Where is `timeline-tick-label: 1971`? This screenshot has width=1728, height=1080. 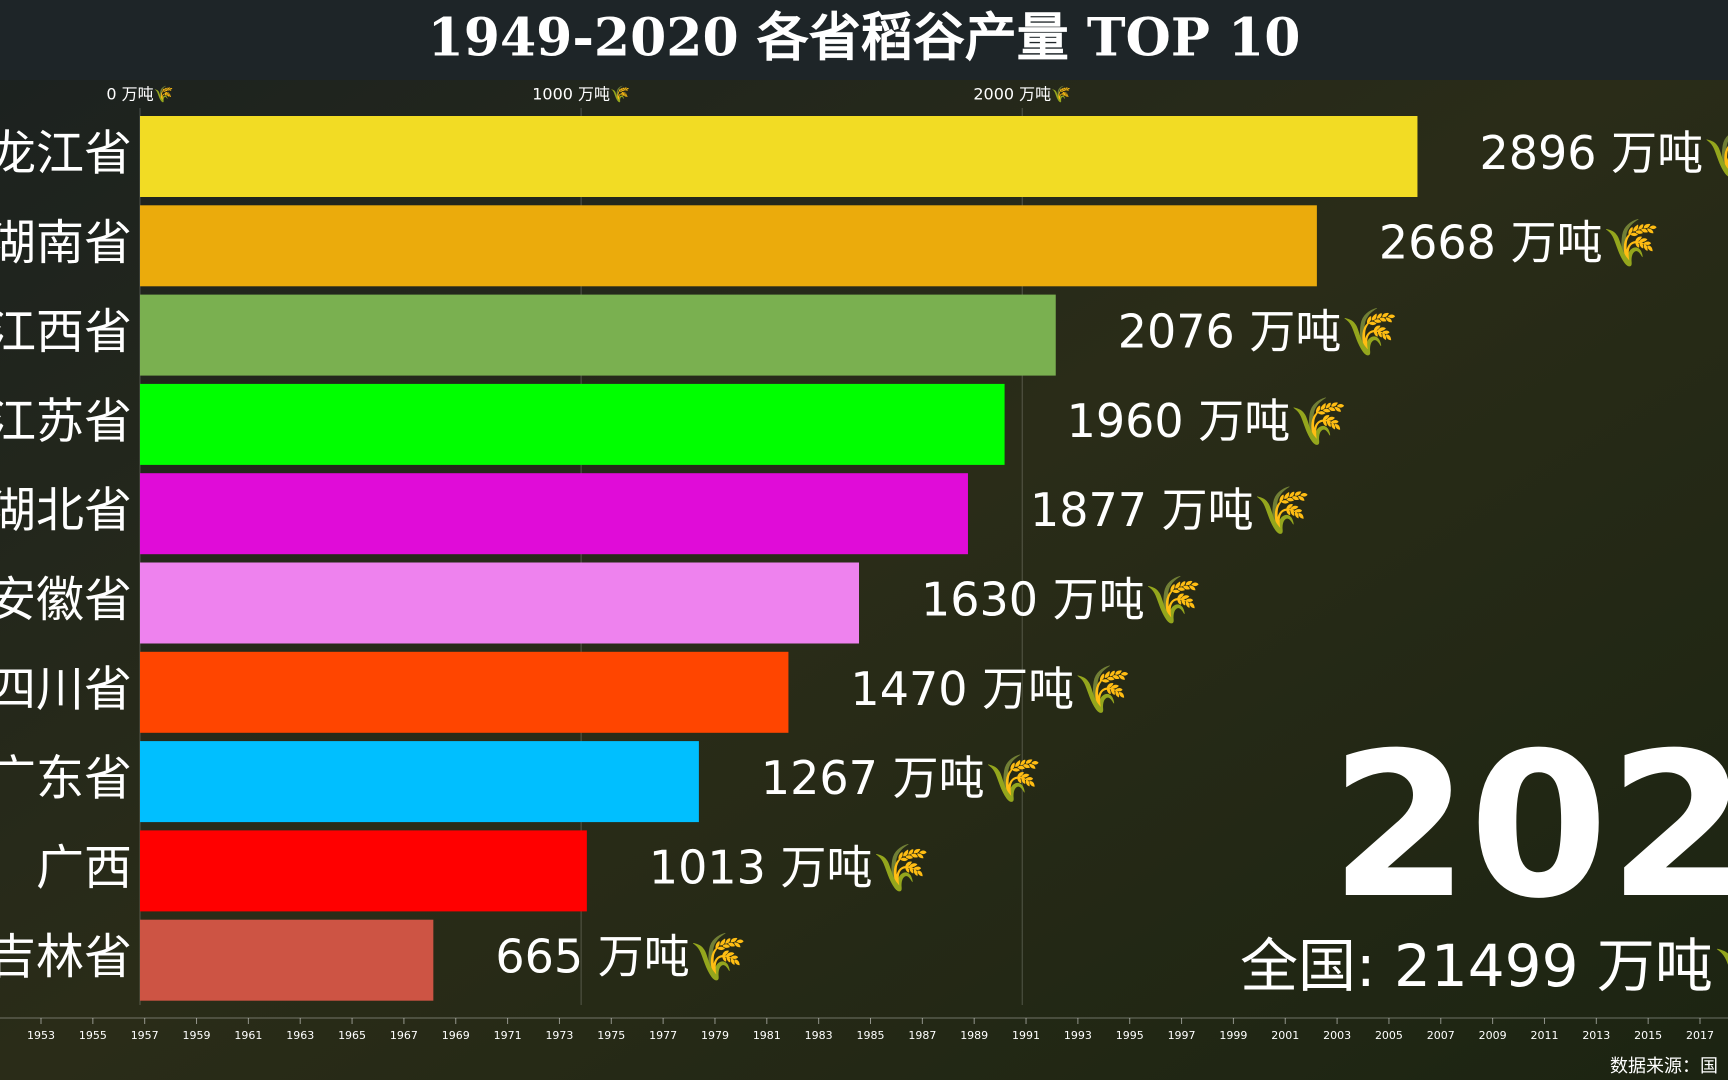
timeline-tick-label: 1971 is located at coordinates (508, 1035).